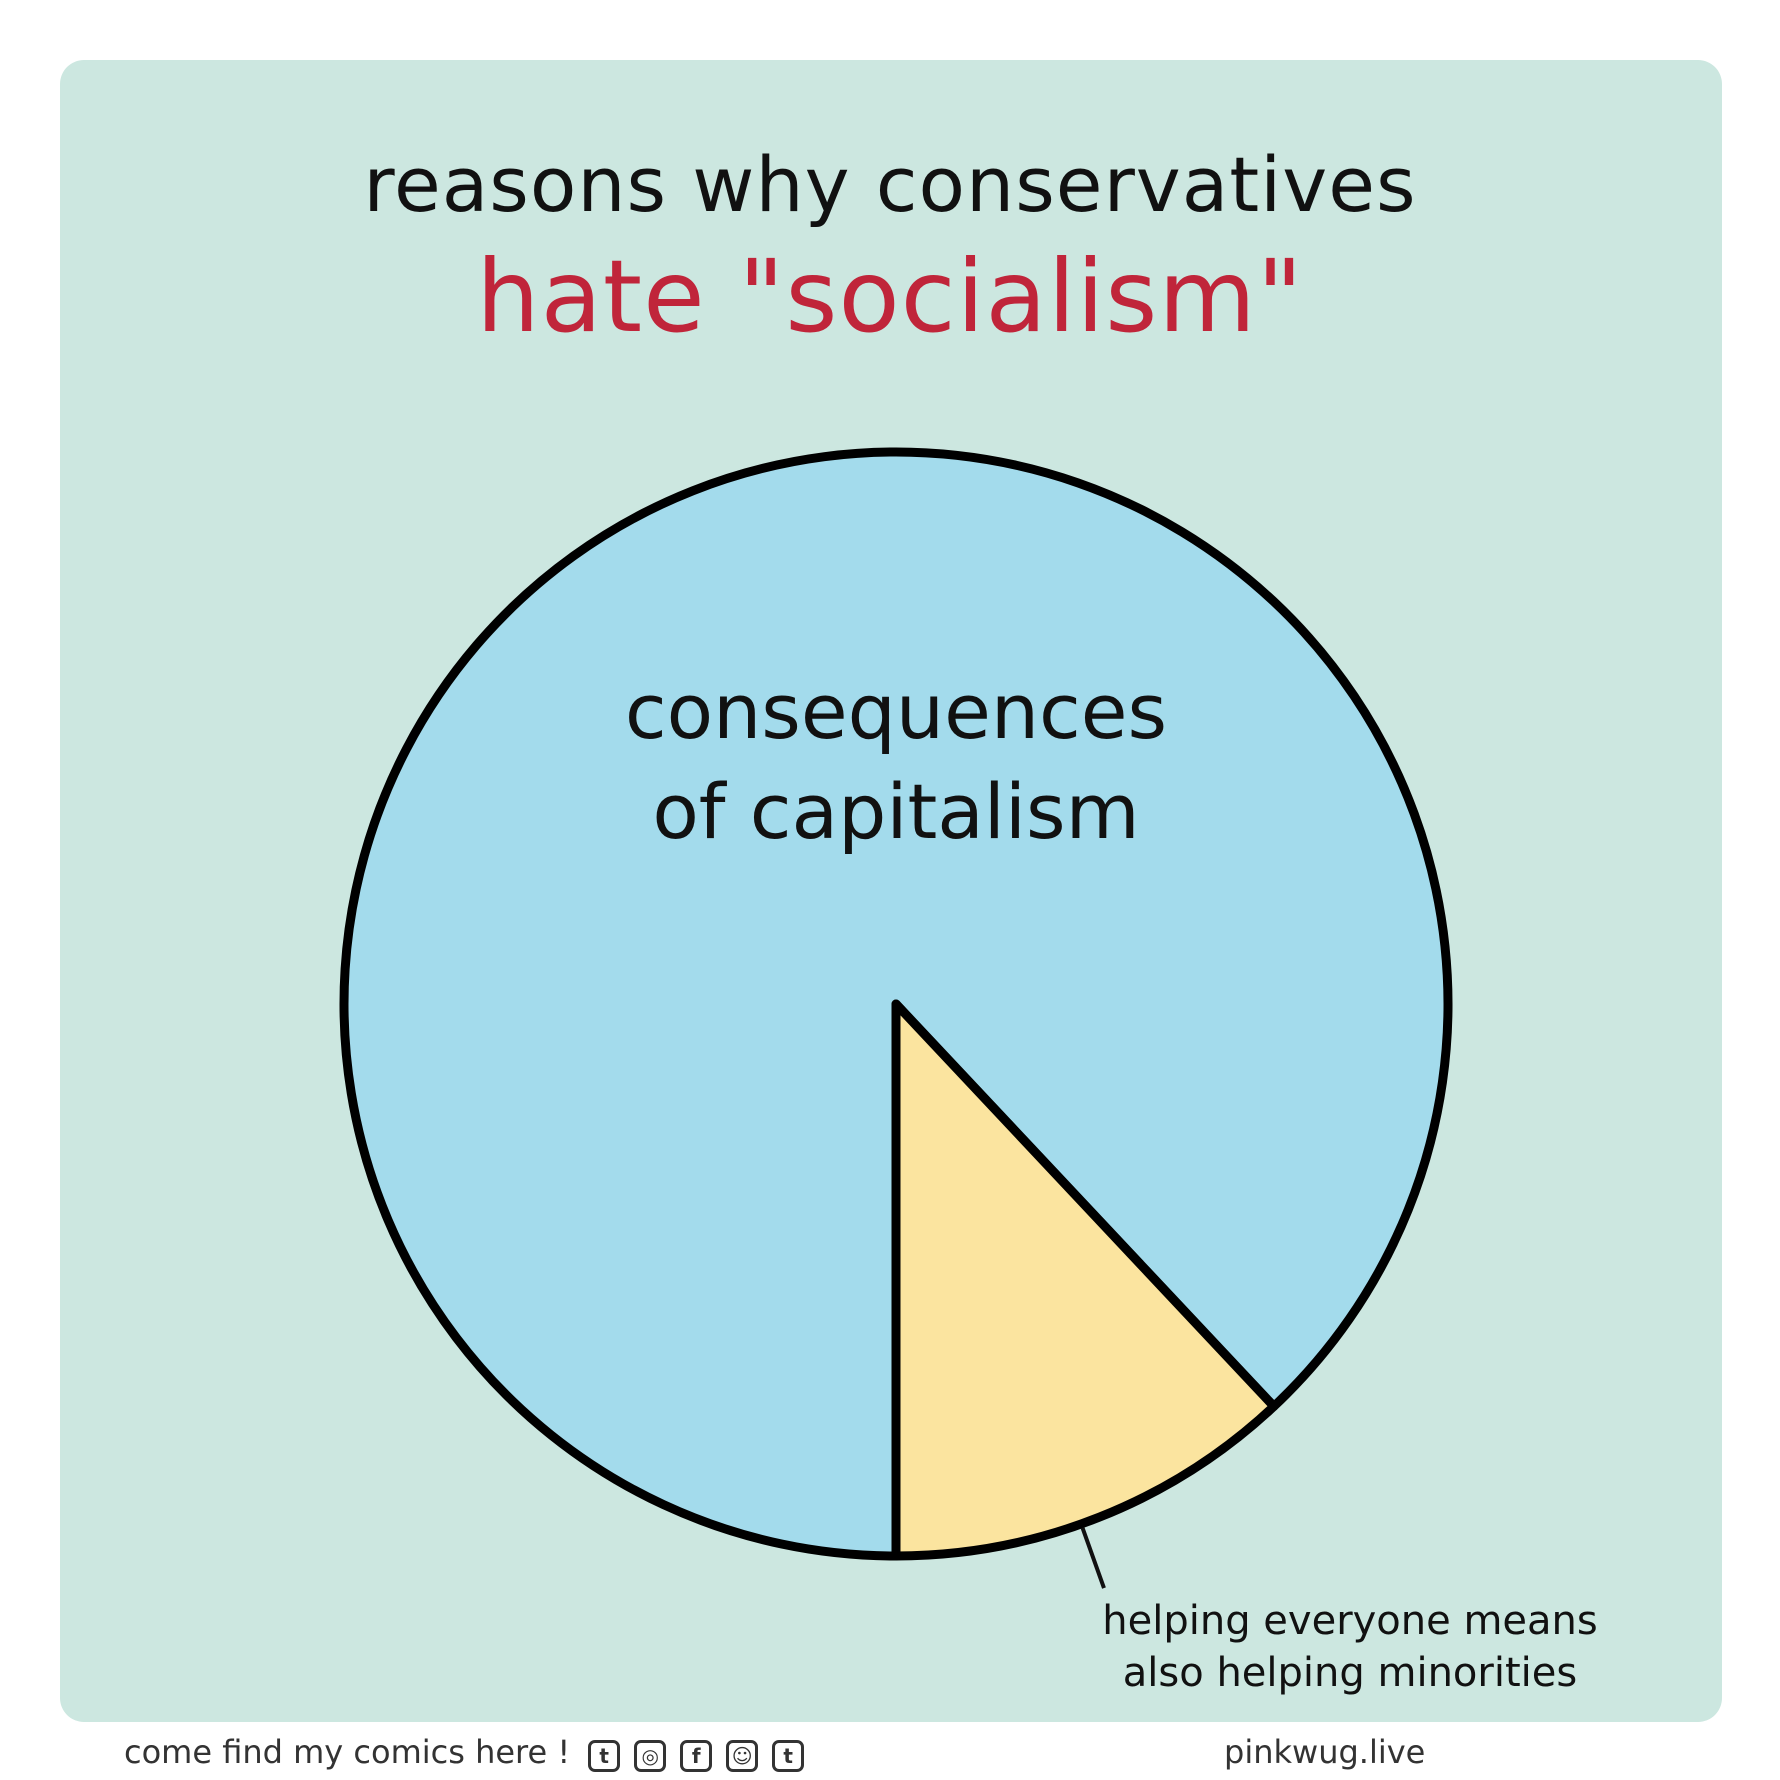 Image resolution: width=1780 pixels, height=1780 pixels. What do you see at coordinates (896, 761) in the screenshot?
I see `slice-label-0: consequences of capitalism` at bounding box center [896, 761].